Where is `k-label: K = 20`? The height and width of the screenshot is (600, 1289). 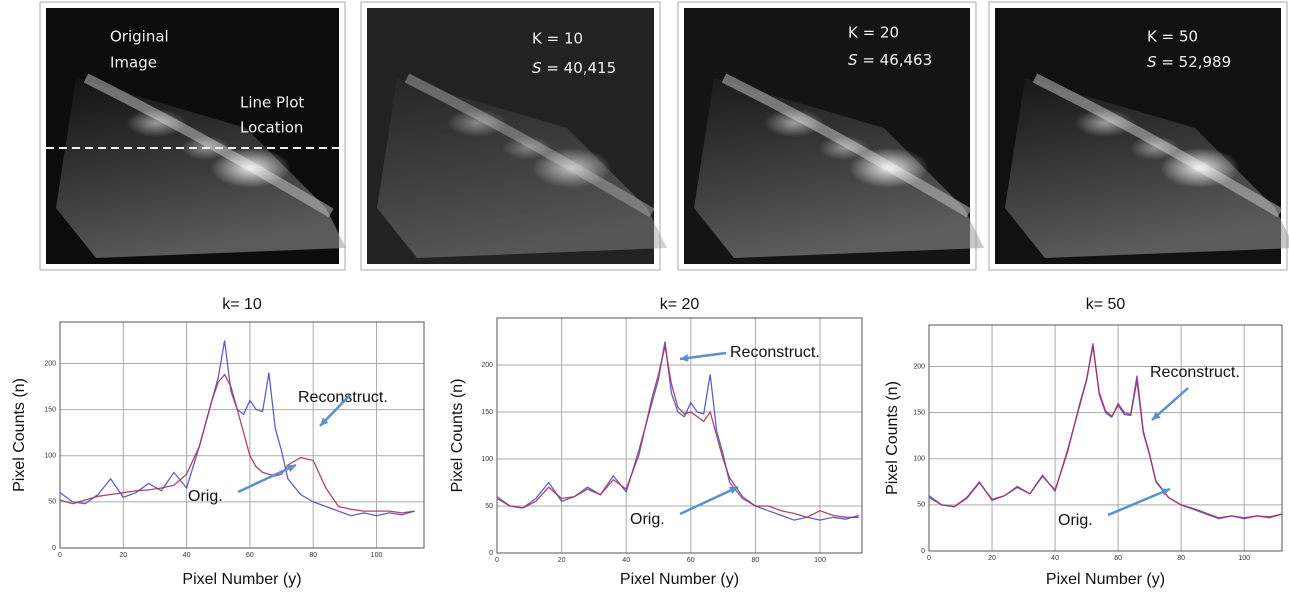 k-label: K = 20 is located at coordinates (873, 33).